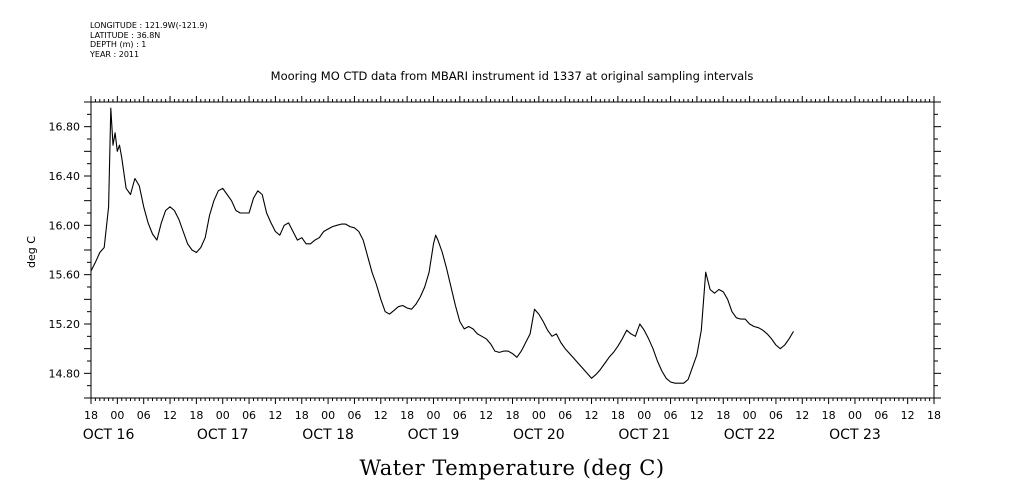  What do you see at coordinates (65, 225) in the screenshot?
I see `y-tick-label: 16.00` at bounding box center [65, 225].